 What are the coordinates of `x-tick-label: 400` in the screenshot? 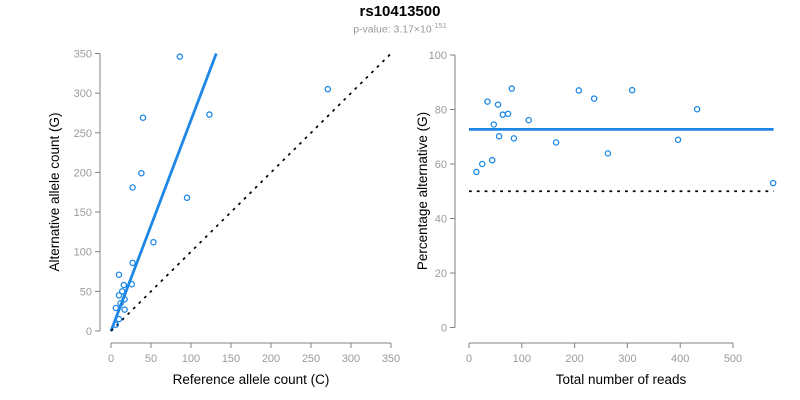 It's located at (680, 359).